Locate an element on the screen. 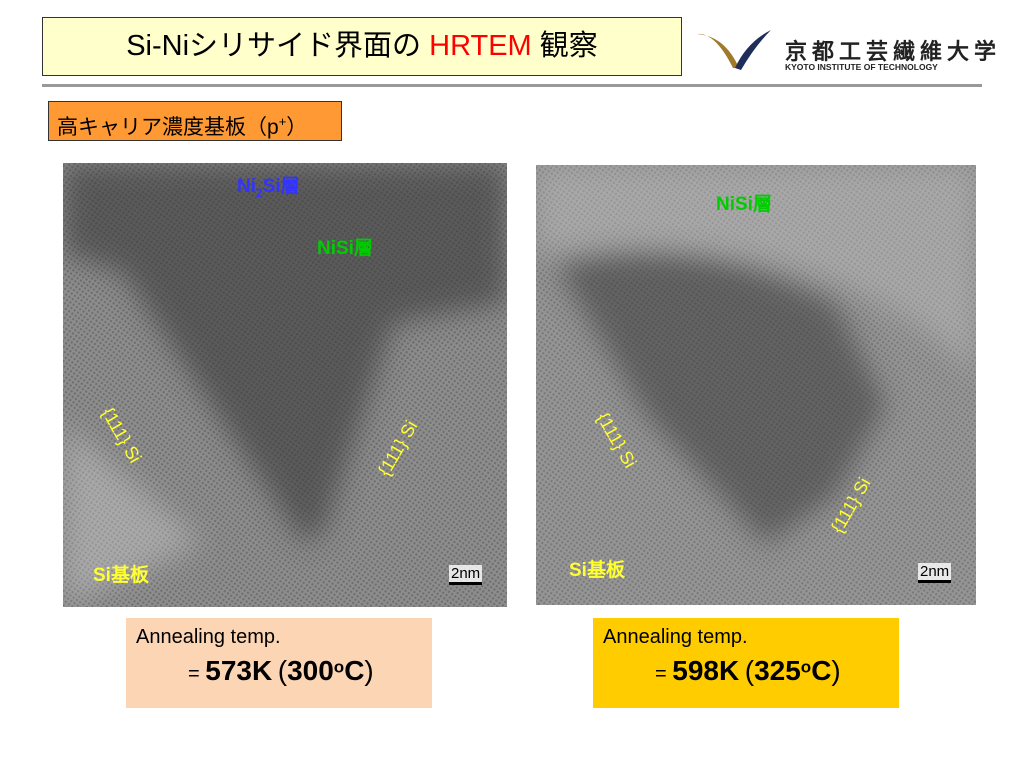 The image size is (1024, 768). logo-mark is located at coordinates (734, 50).